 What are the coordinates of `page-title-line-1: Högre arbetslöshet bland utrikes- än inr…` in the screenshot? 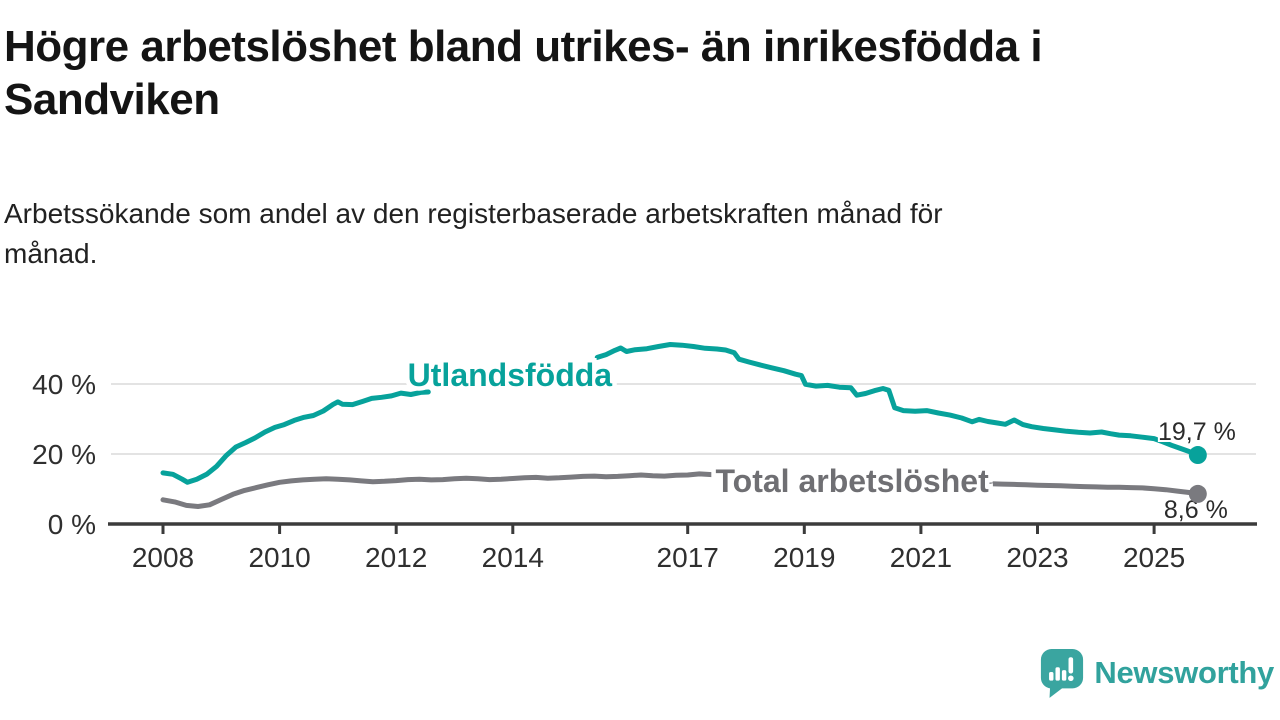 It's located at (523, 46).